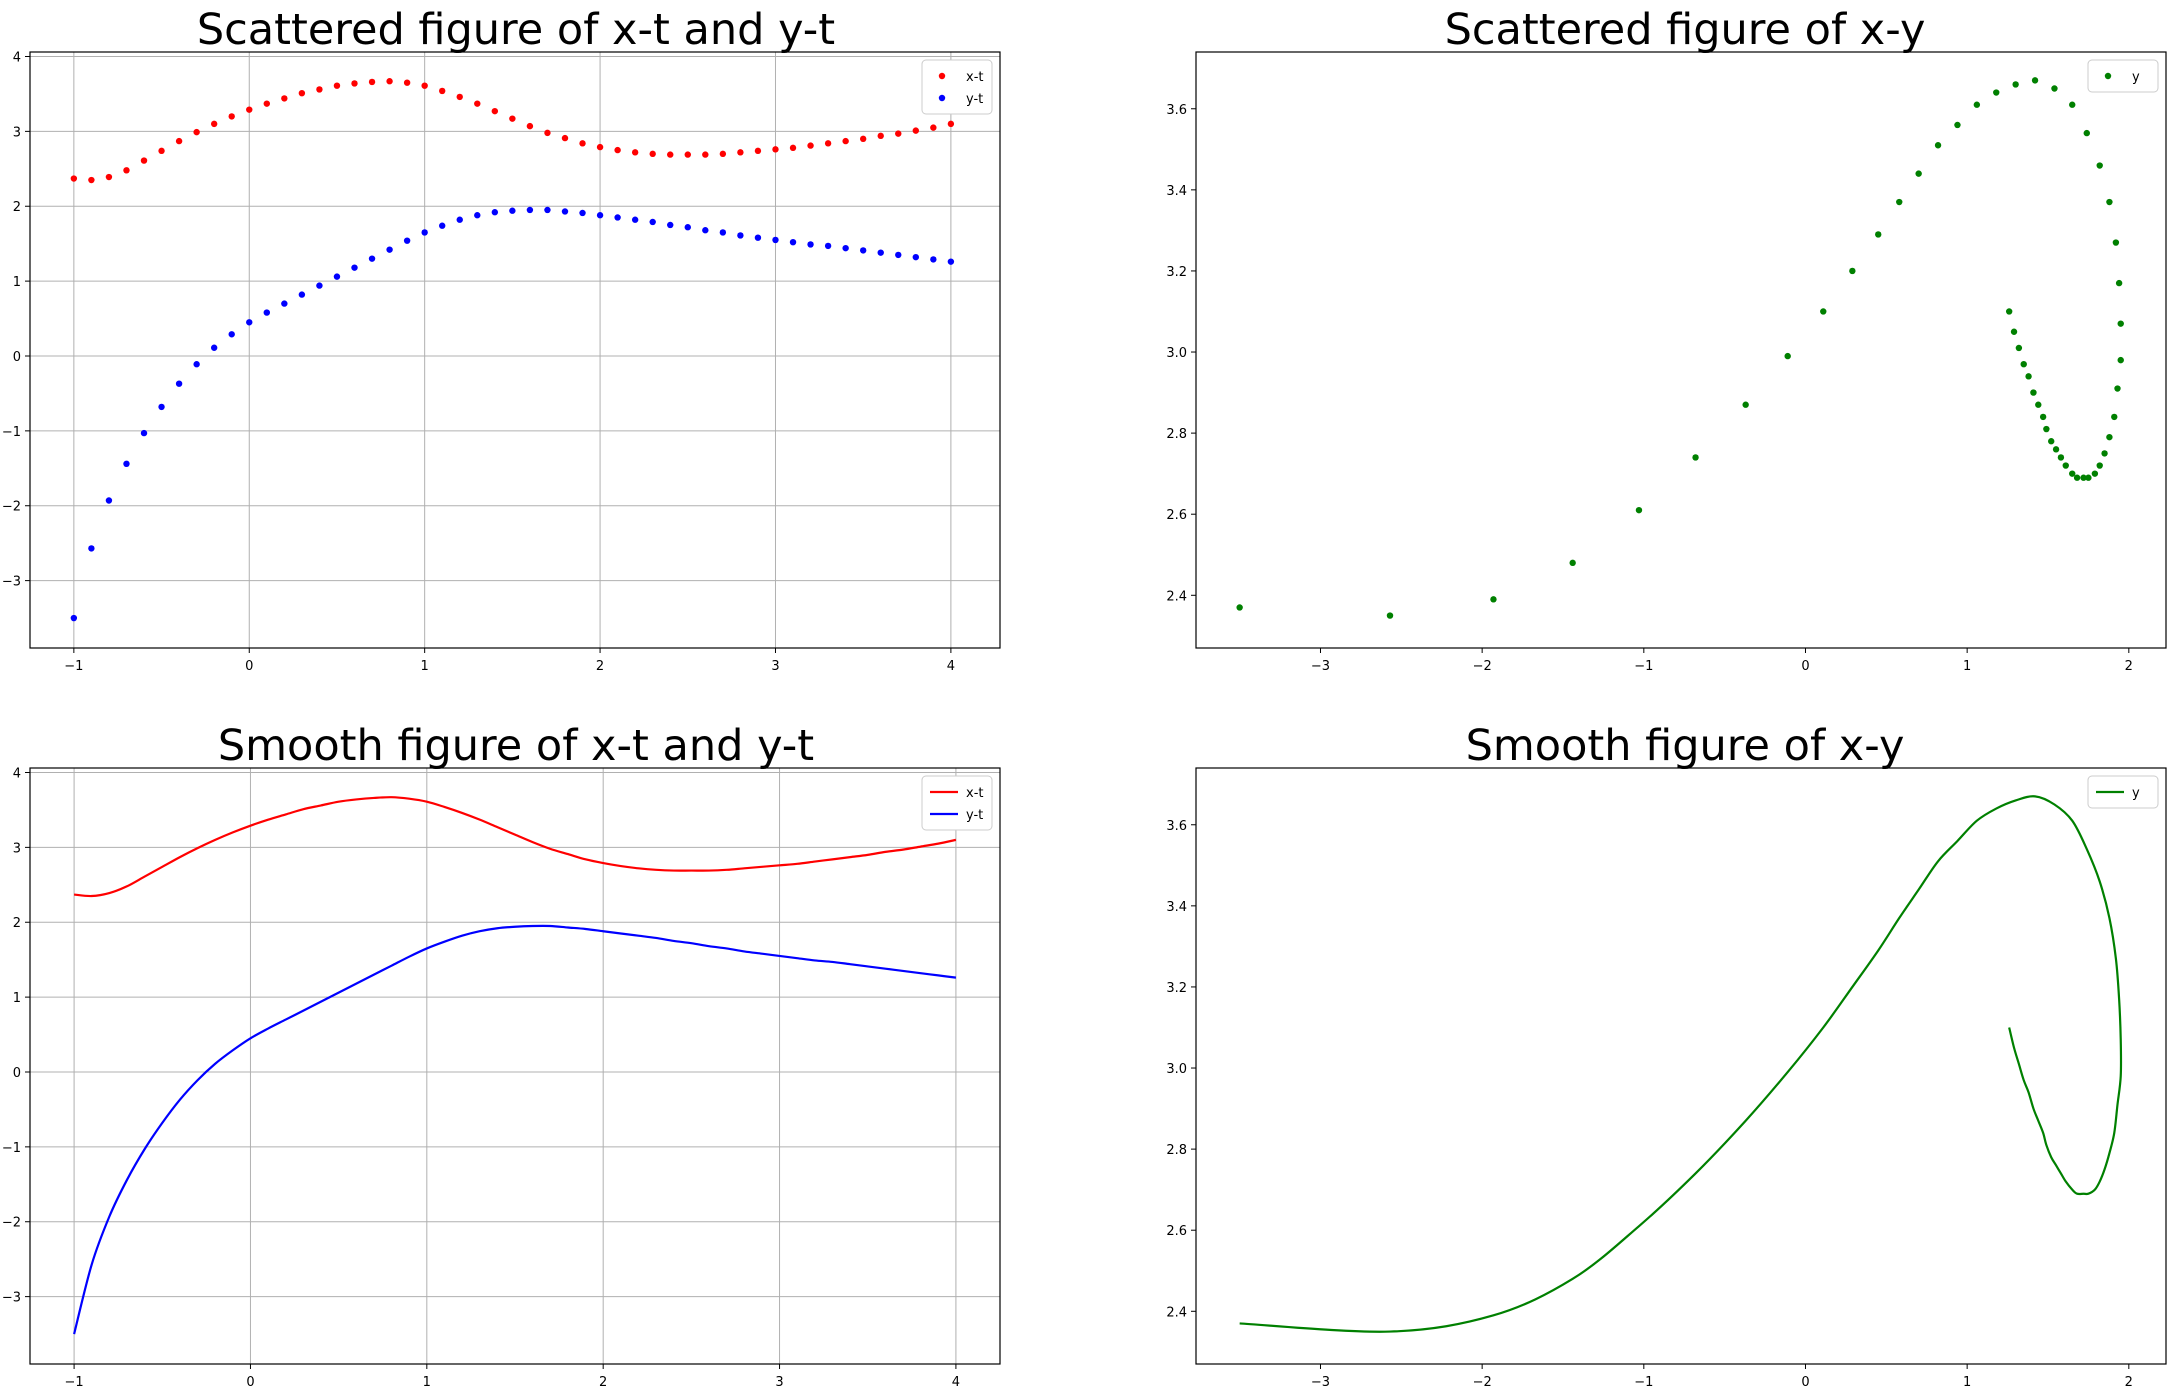 The height and width of the screenshot is (1386, 2176). I want to click on legend-label: y, so click(2136, 793).